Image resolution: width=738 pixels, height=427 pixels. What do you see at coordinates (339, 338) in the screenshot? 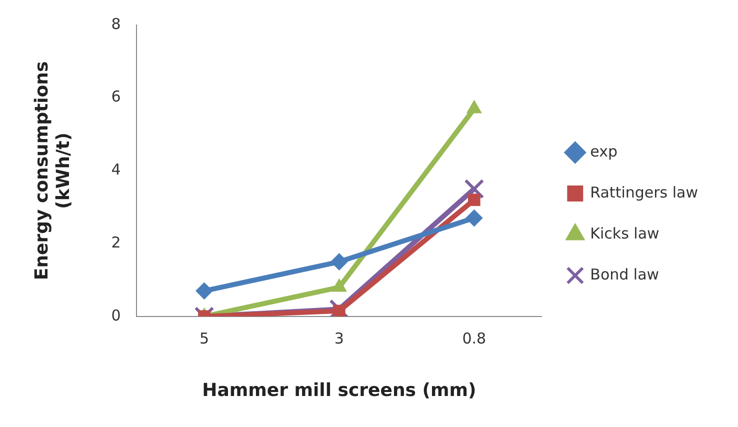
I see `x-tick-label: 3` at bounding box center [339, 338].